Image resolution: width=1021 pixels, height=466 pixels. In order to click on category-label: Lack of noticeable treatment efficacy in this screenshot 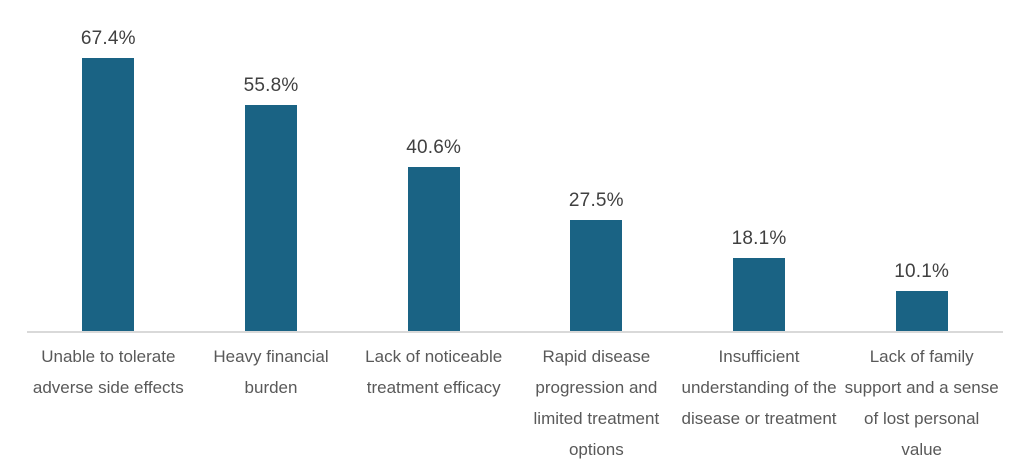, I will do `click(434, 372)`.